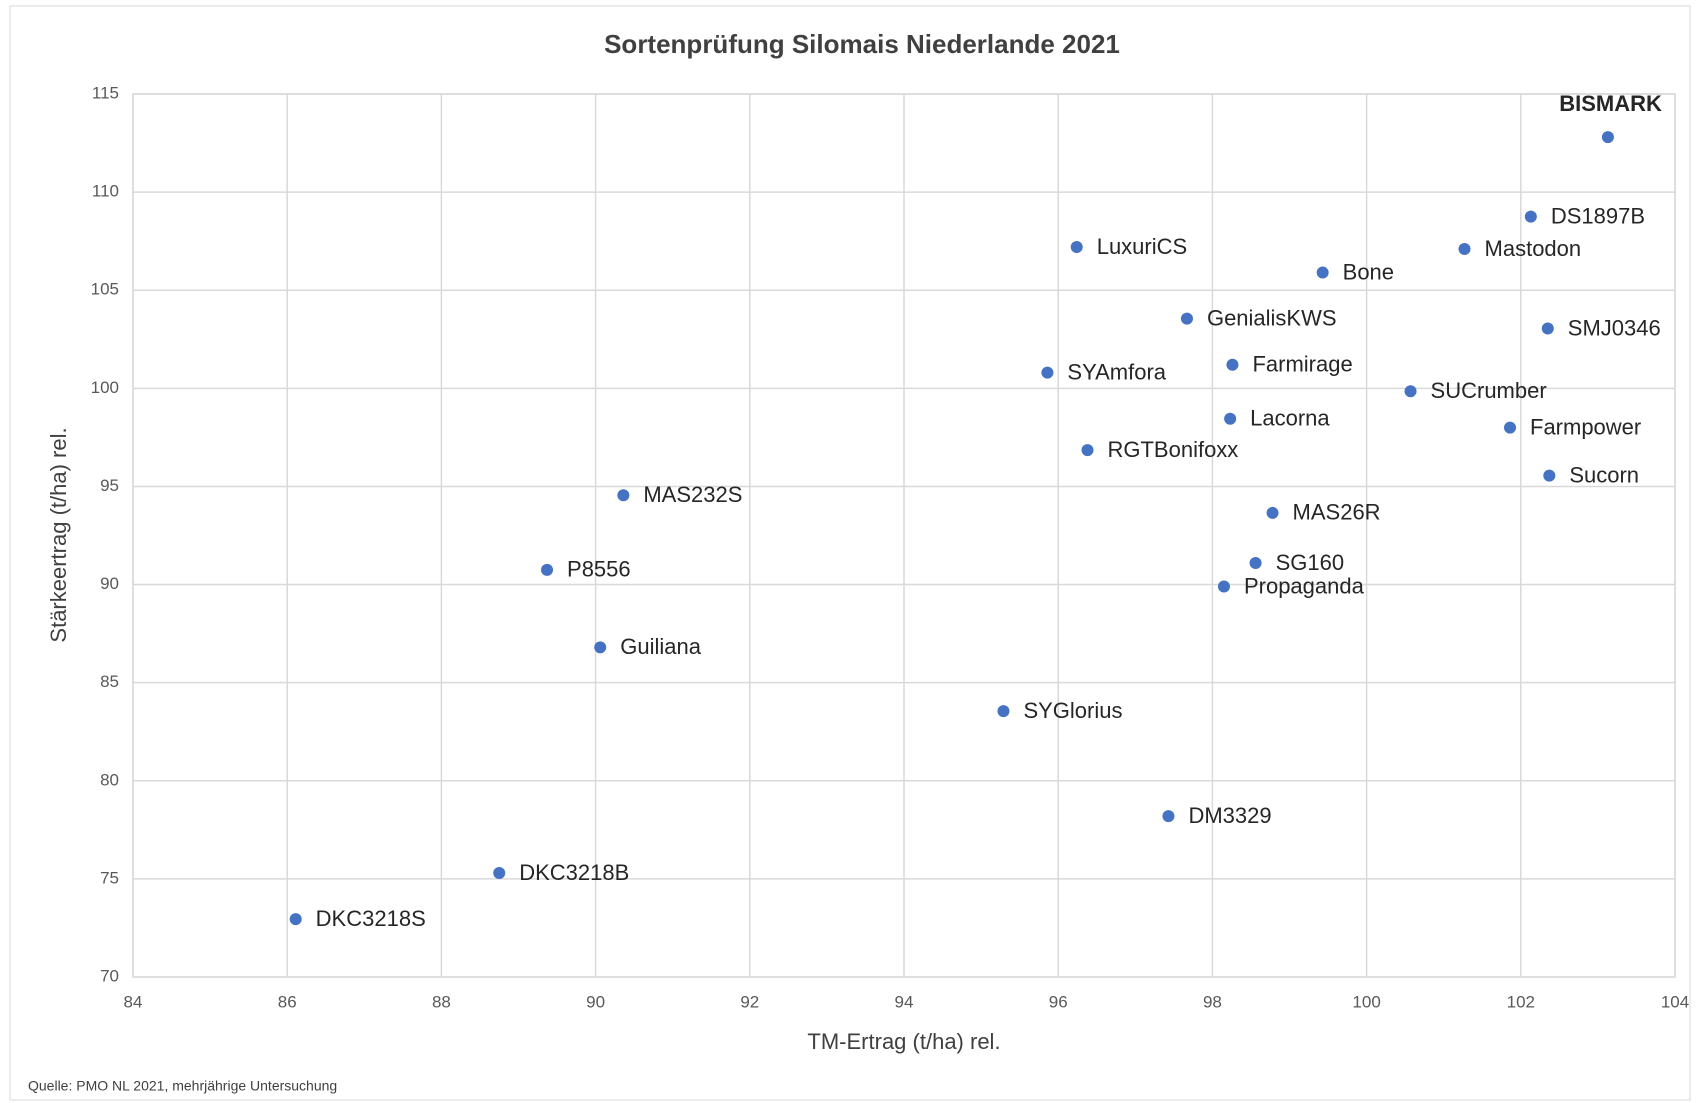  What do you see at coordinates (1304, 585) in the screenshot?
I see `point-label: Propaganda` at bounding box center [1304, 585].